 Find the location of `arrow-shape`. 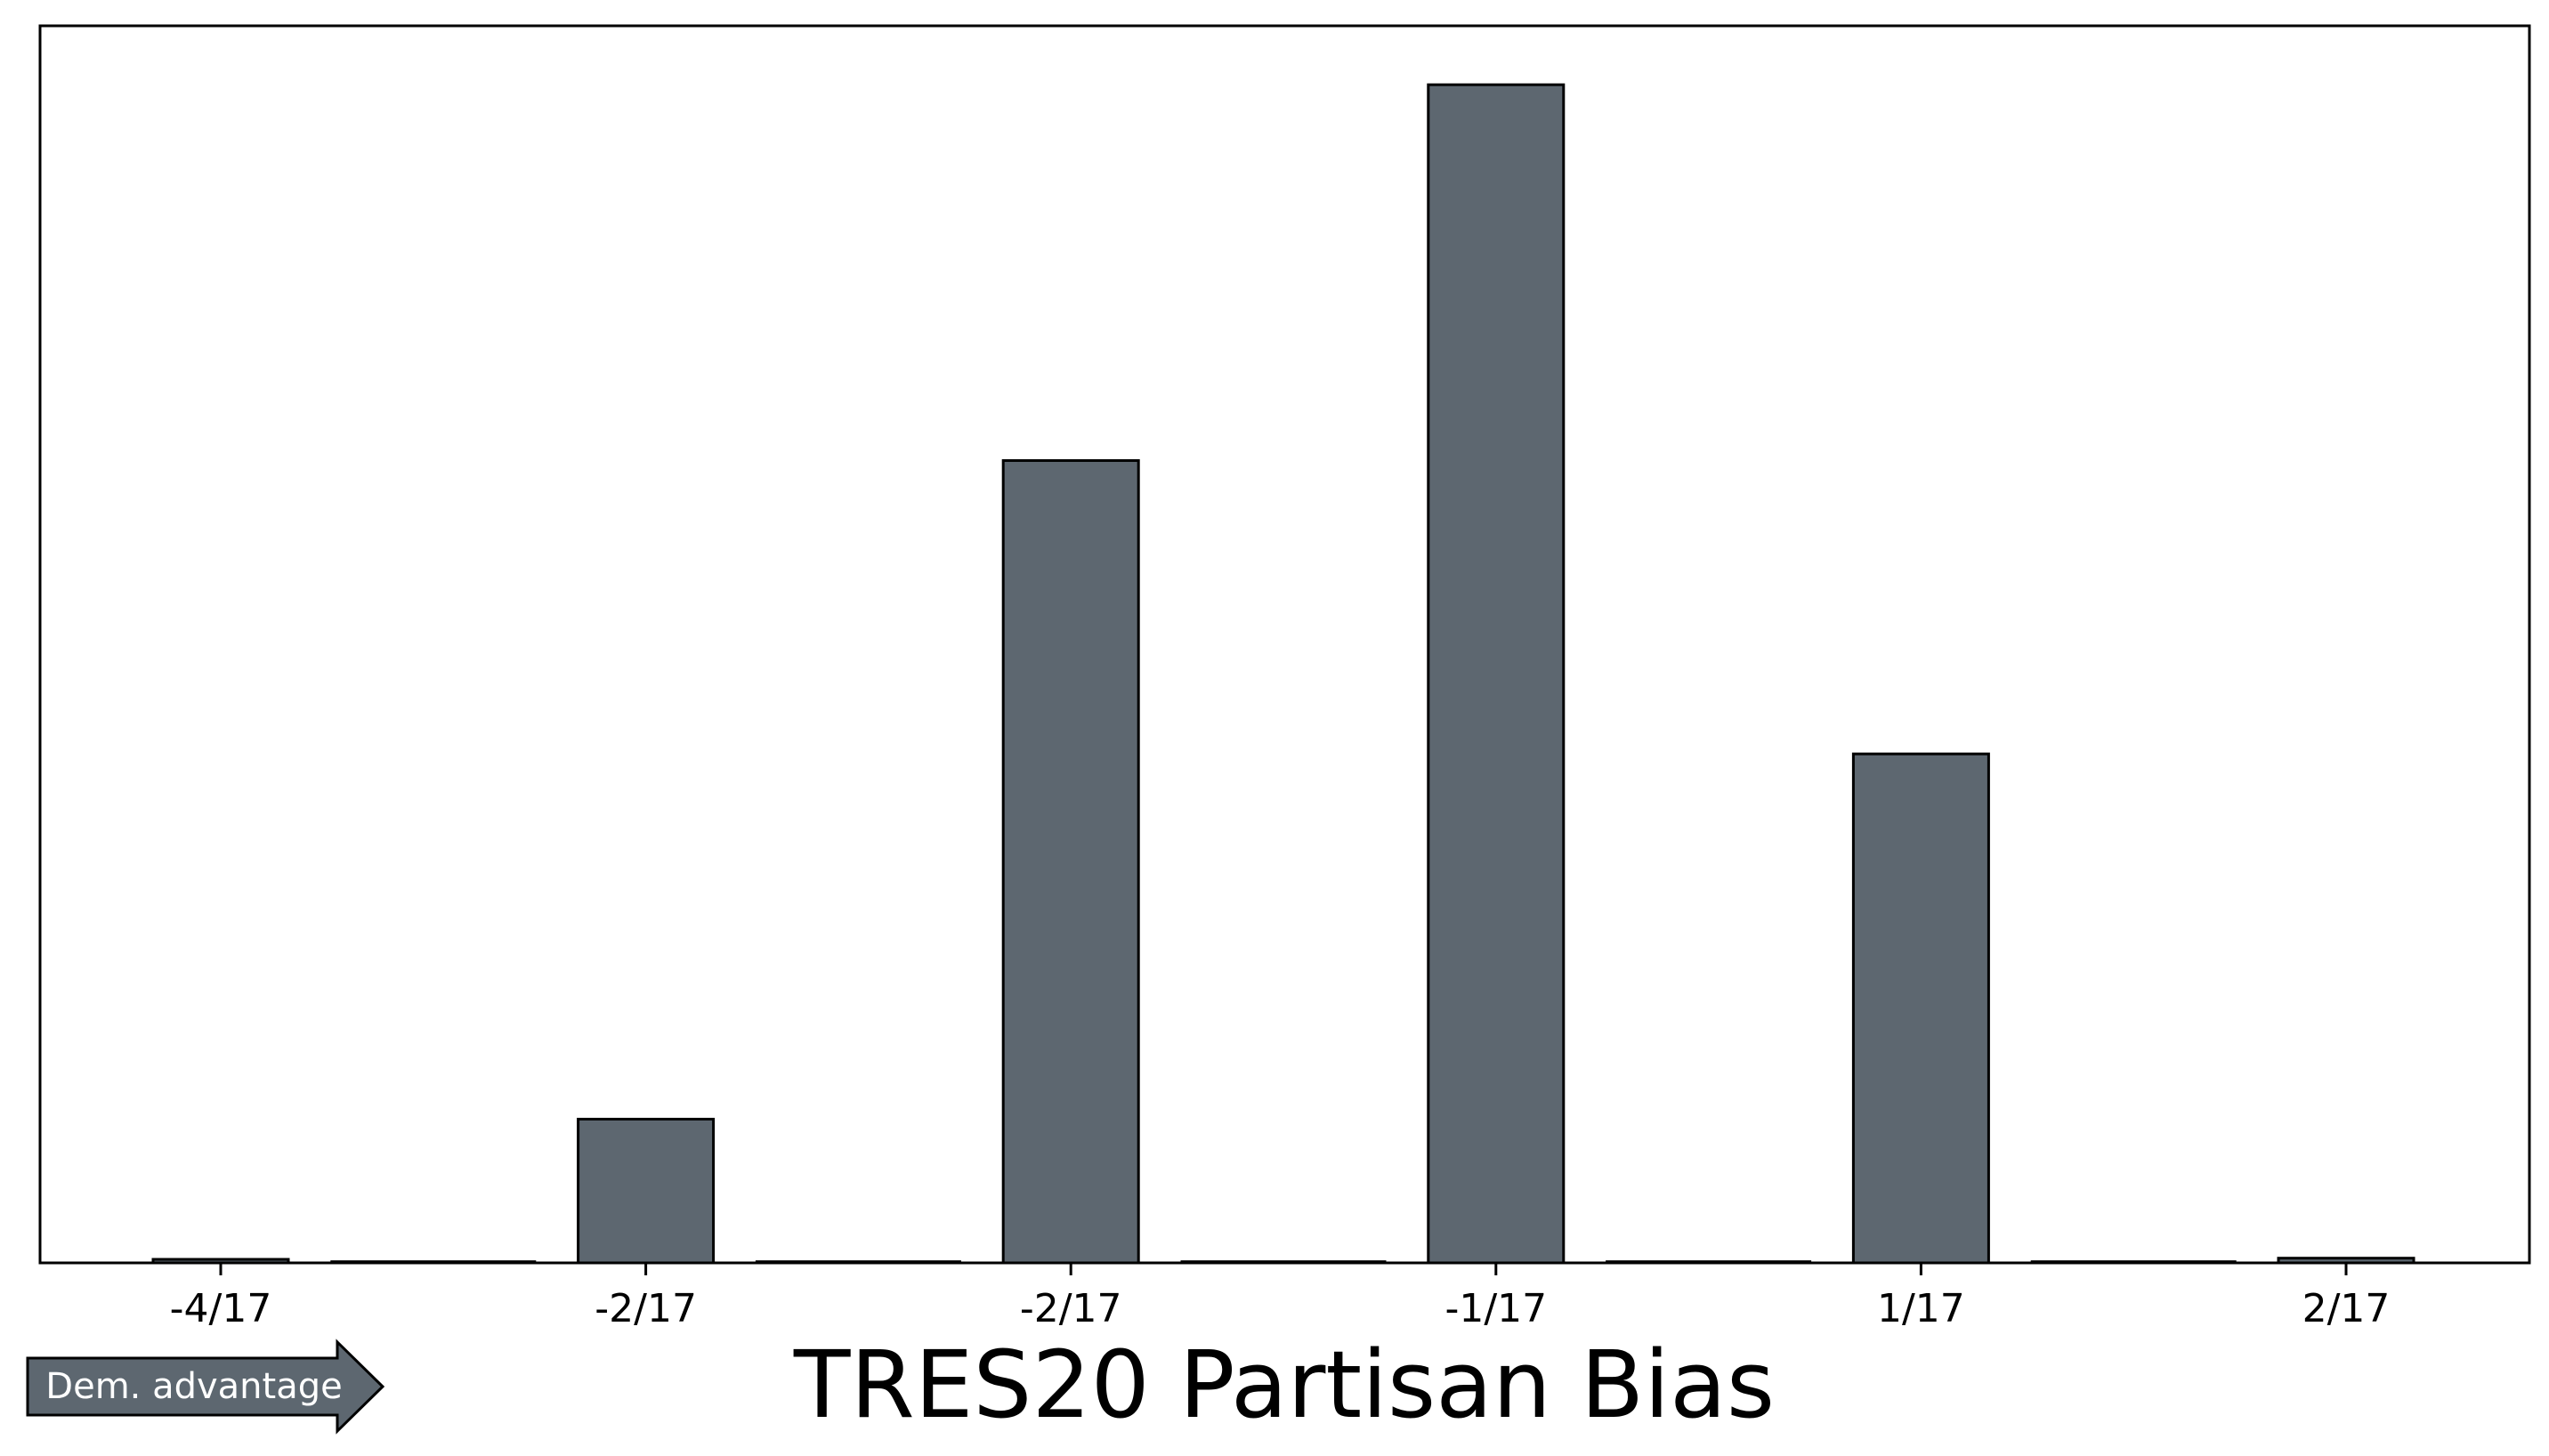

arrow-shape is located at coordinates (206, 1387).